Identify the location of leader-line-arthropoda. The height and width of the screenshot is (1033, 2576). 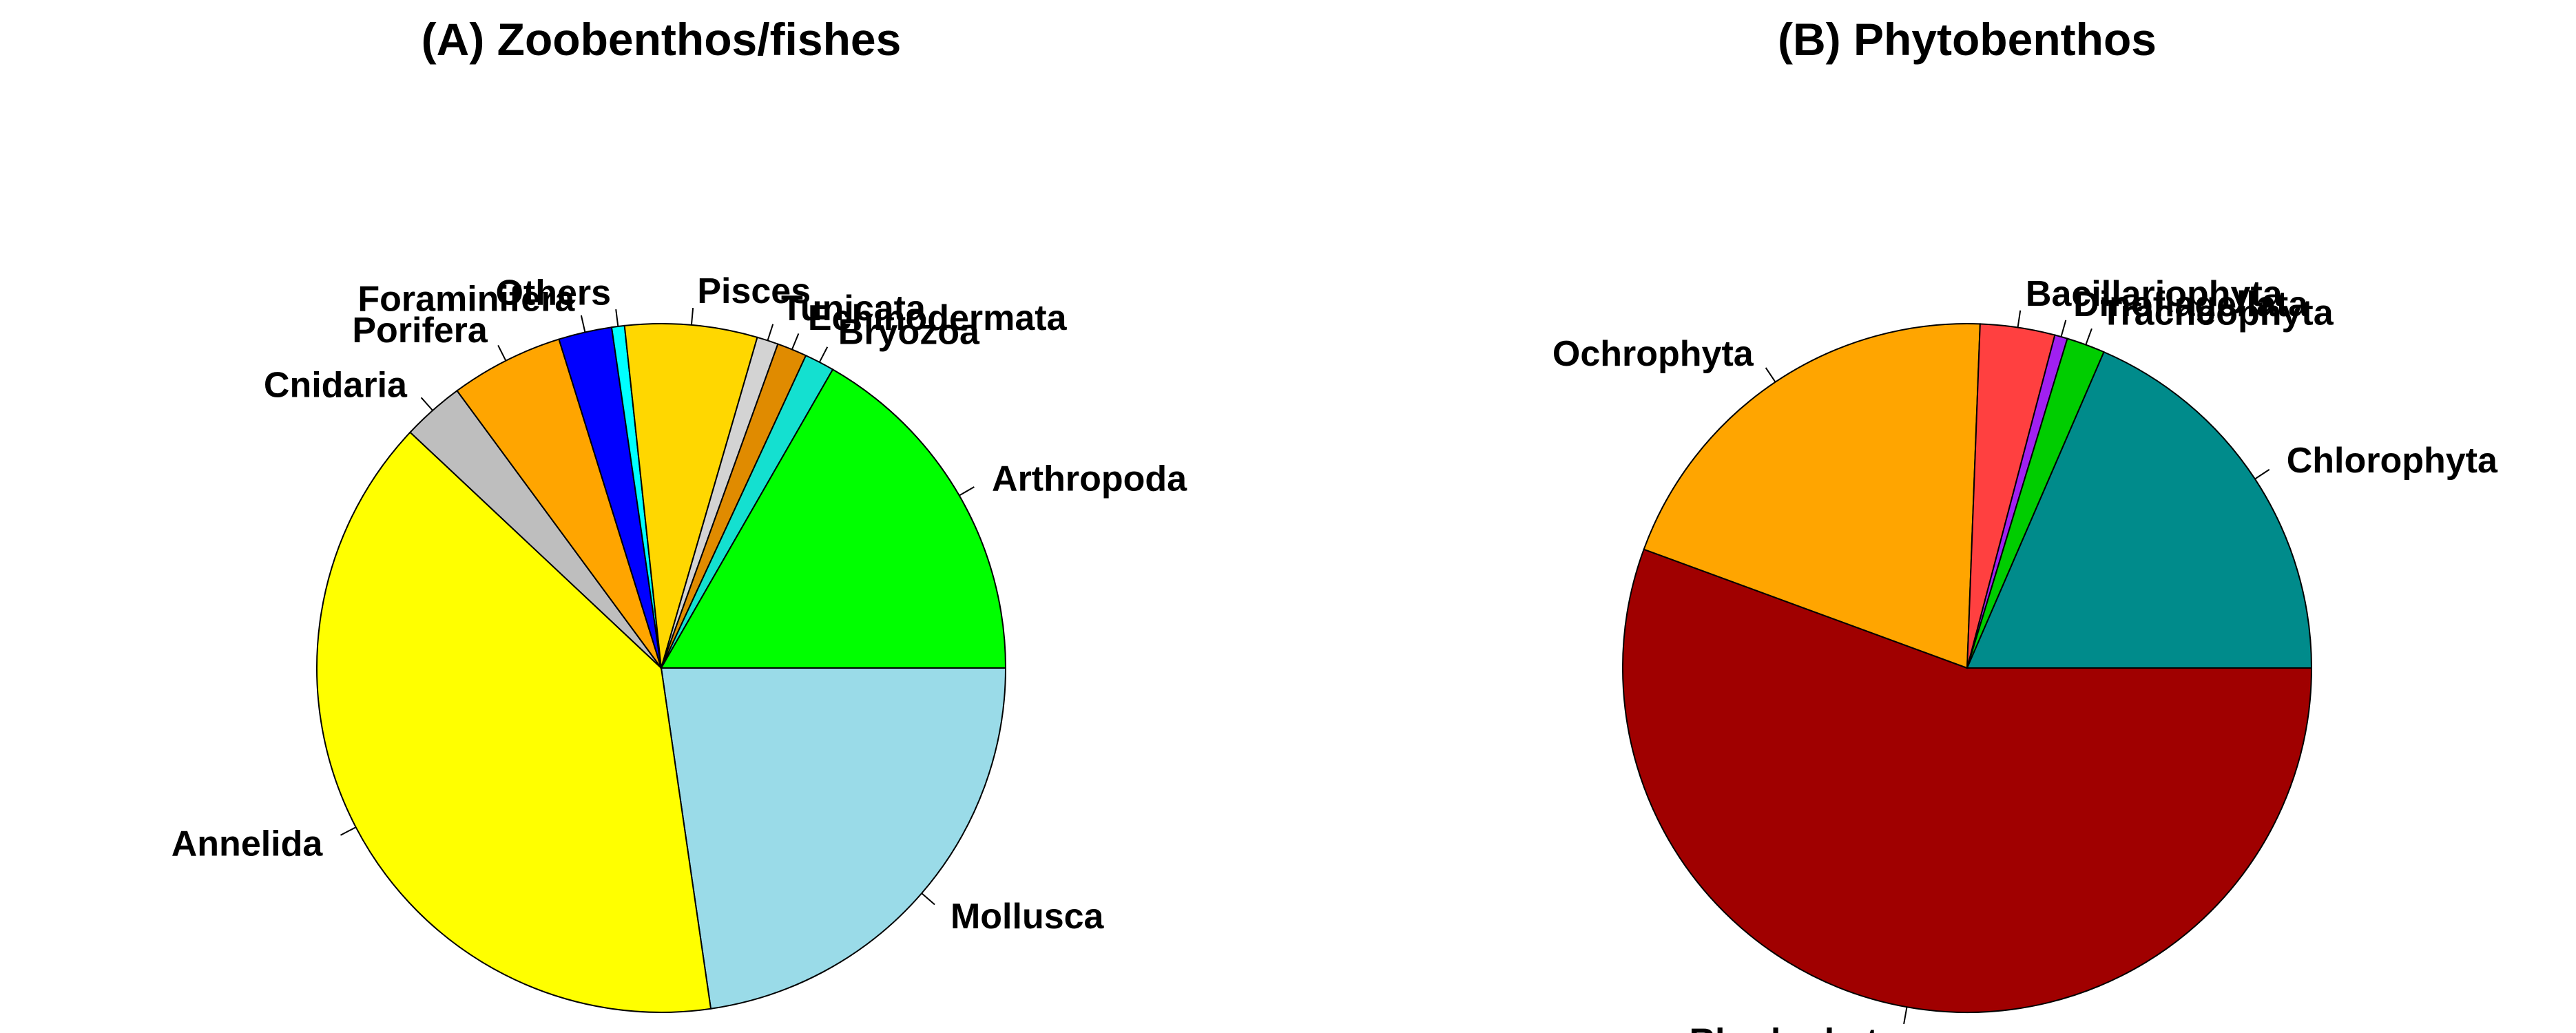
(967, 491).